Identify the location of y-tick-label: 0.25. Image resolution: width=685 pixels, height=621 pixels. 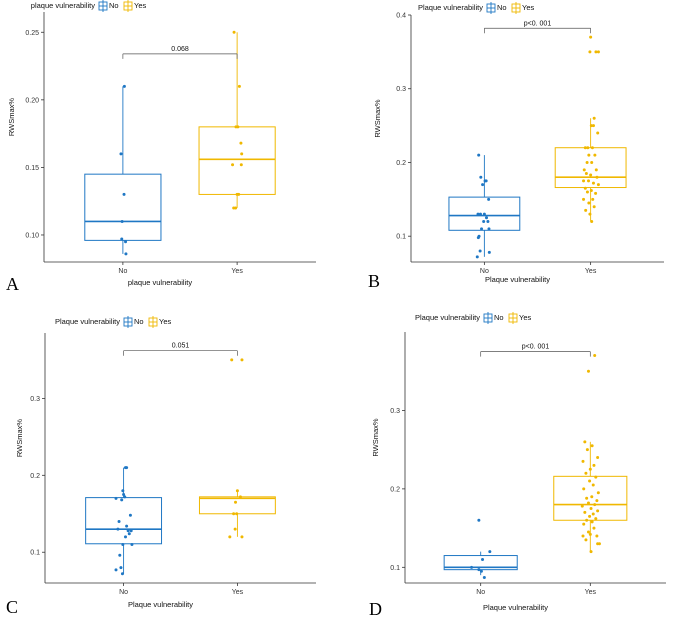
(32, 33).